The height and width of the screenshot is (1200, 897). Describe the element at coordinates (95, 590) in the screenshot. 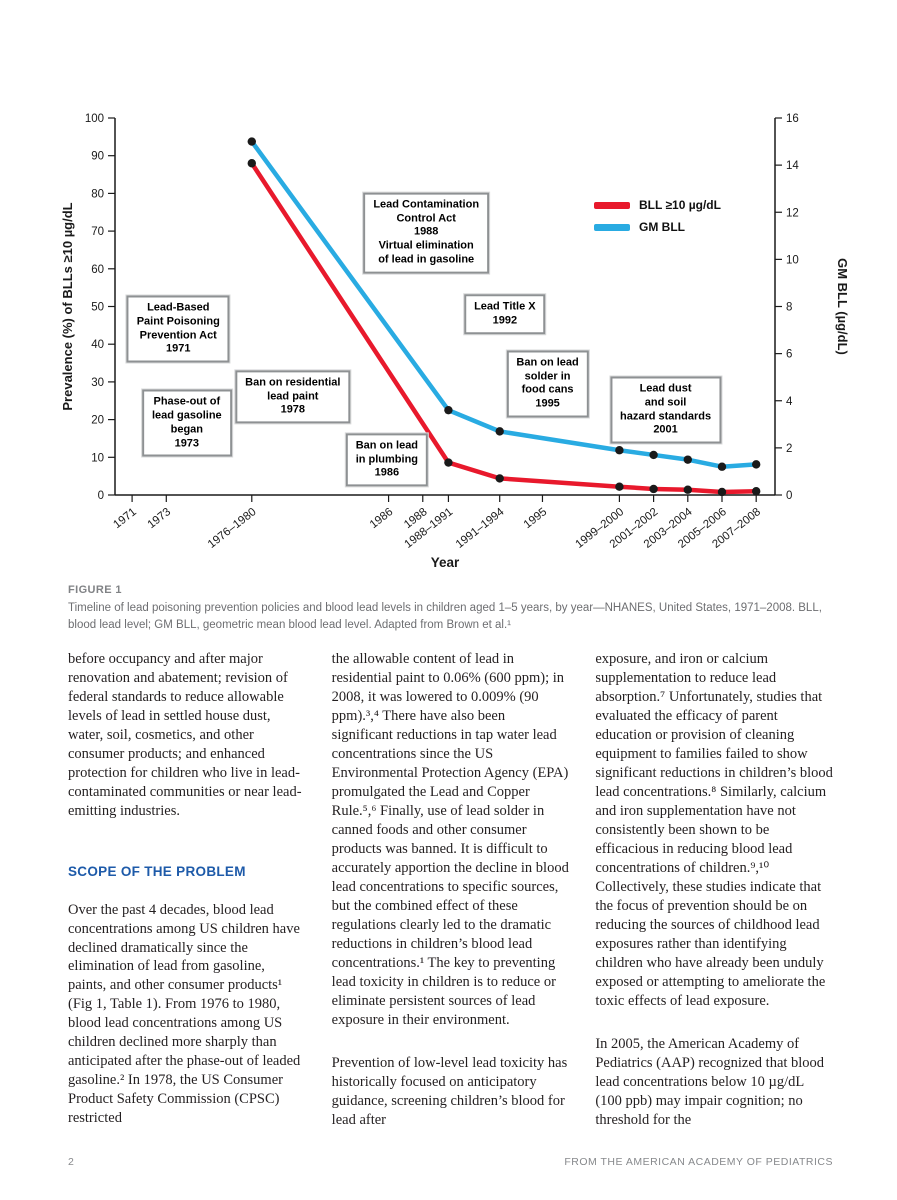

I see `figure-caption-label: FIGURE 1` at that location.